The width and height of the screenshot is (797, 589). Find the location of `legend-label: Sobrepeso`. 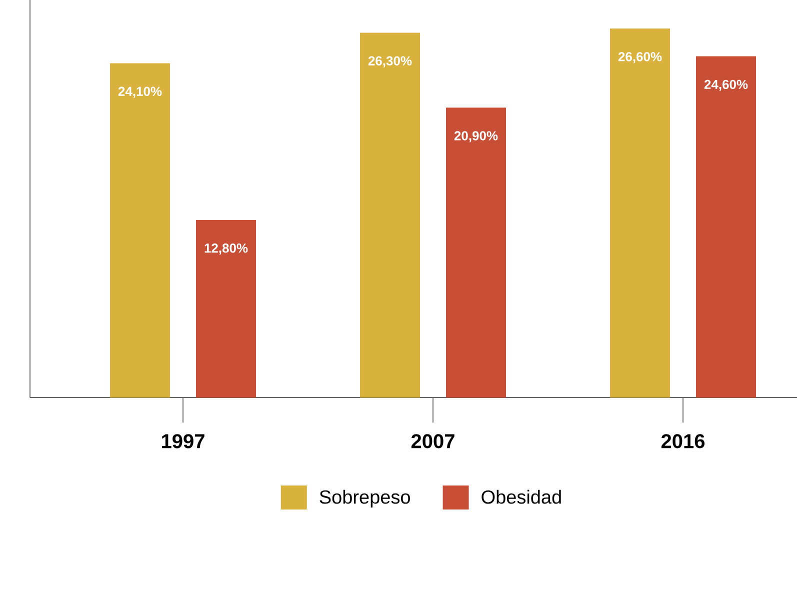

legend-label: Sobrepeso is located at coordinates (365, 499).